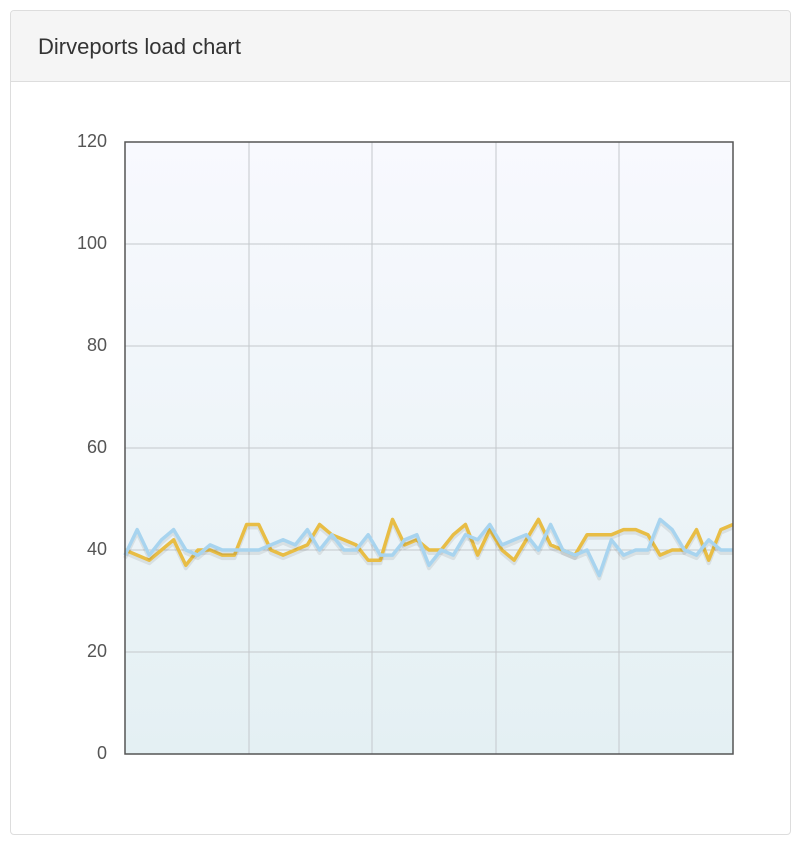 The height and width of the screenshot is (849, 801). I want to click on y-axis: 0 20 40 60 80 100 120, so click(92, 447).